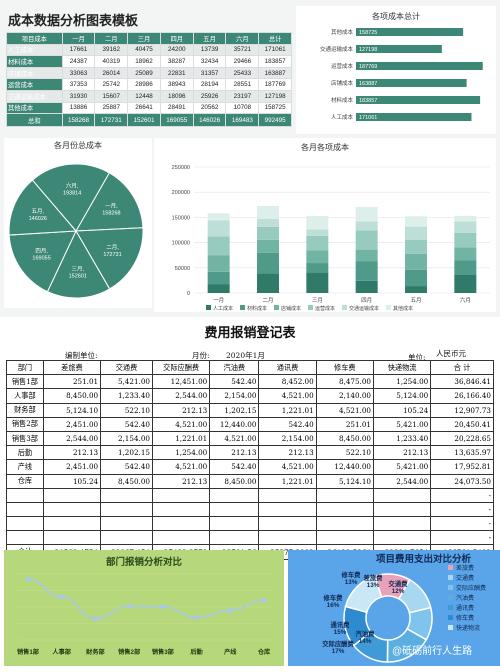  Describe the element at coordinates (242, 120) in the screenshot. I see `cost-total-cell: 169483` at that location.